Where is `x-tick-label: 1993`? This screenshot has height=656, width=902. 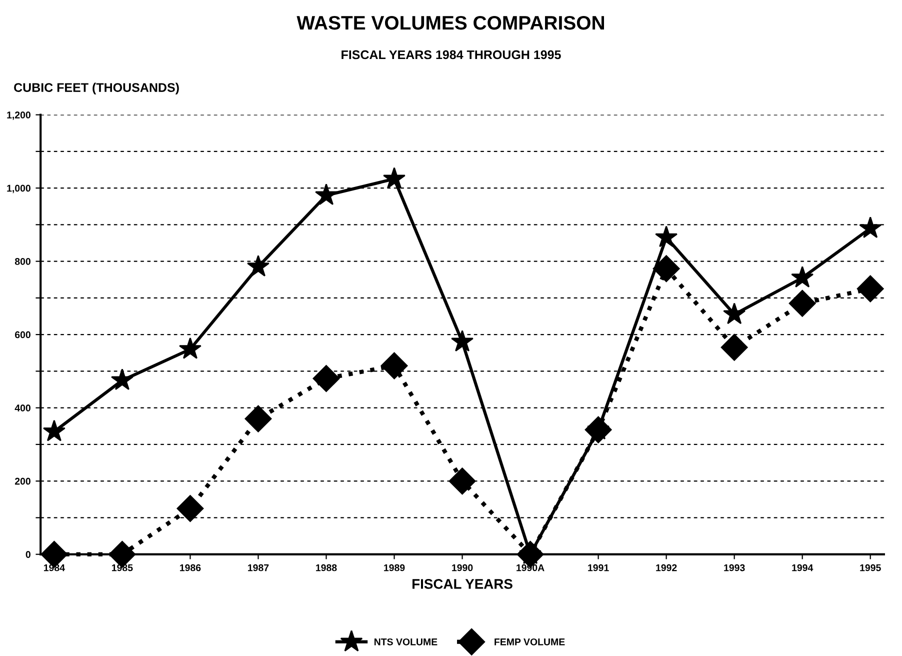 x-tick-label: 1993 is located at coordinates (734, 568).